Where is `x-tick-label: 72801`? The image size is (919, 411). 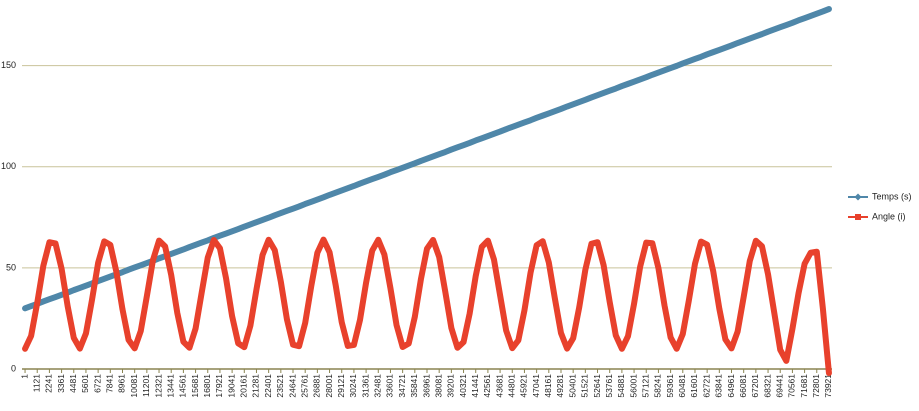 x-tick-label: 72801 is located at coordinates (816, 386).